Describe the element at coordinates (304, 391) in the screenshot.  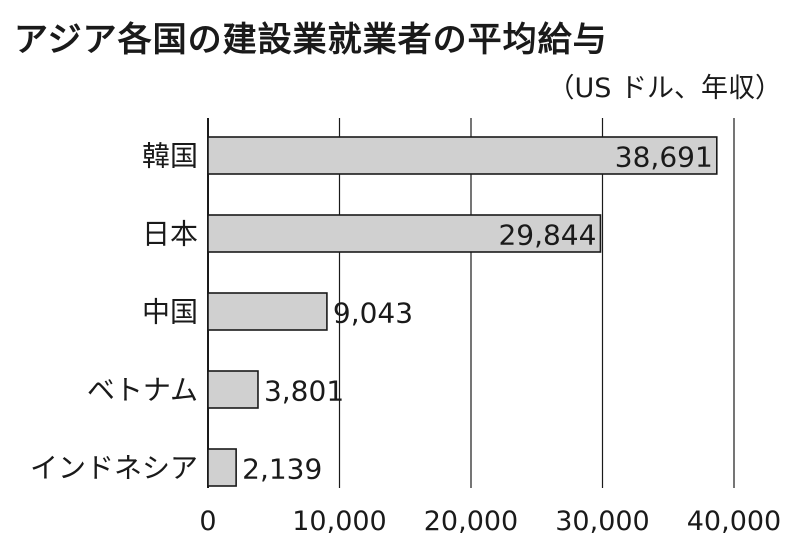
I see `value-label: 3,801` at that location.